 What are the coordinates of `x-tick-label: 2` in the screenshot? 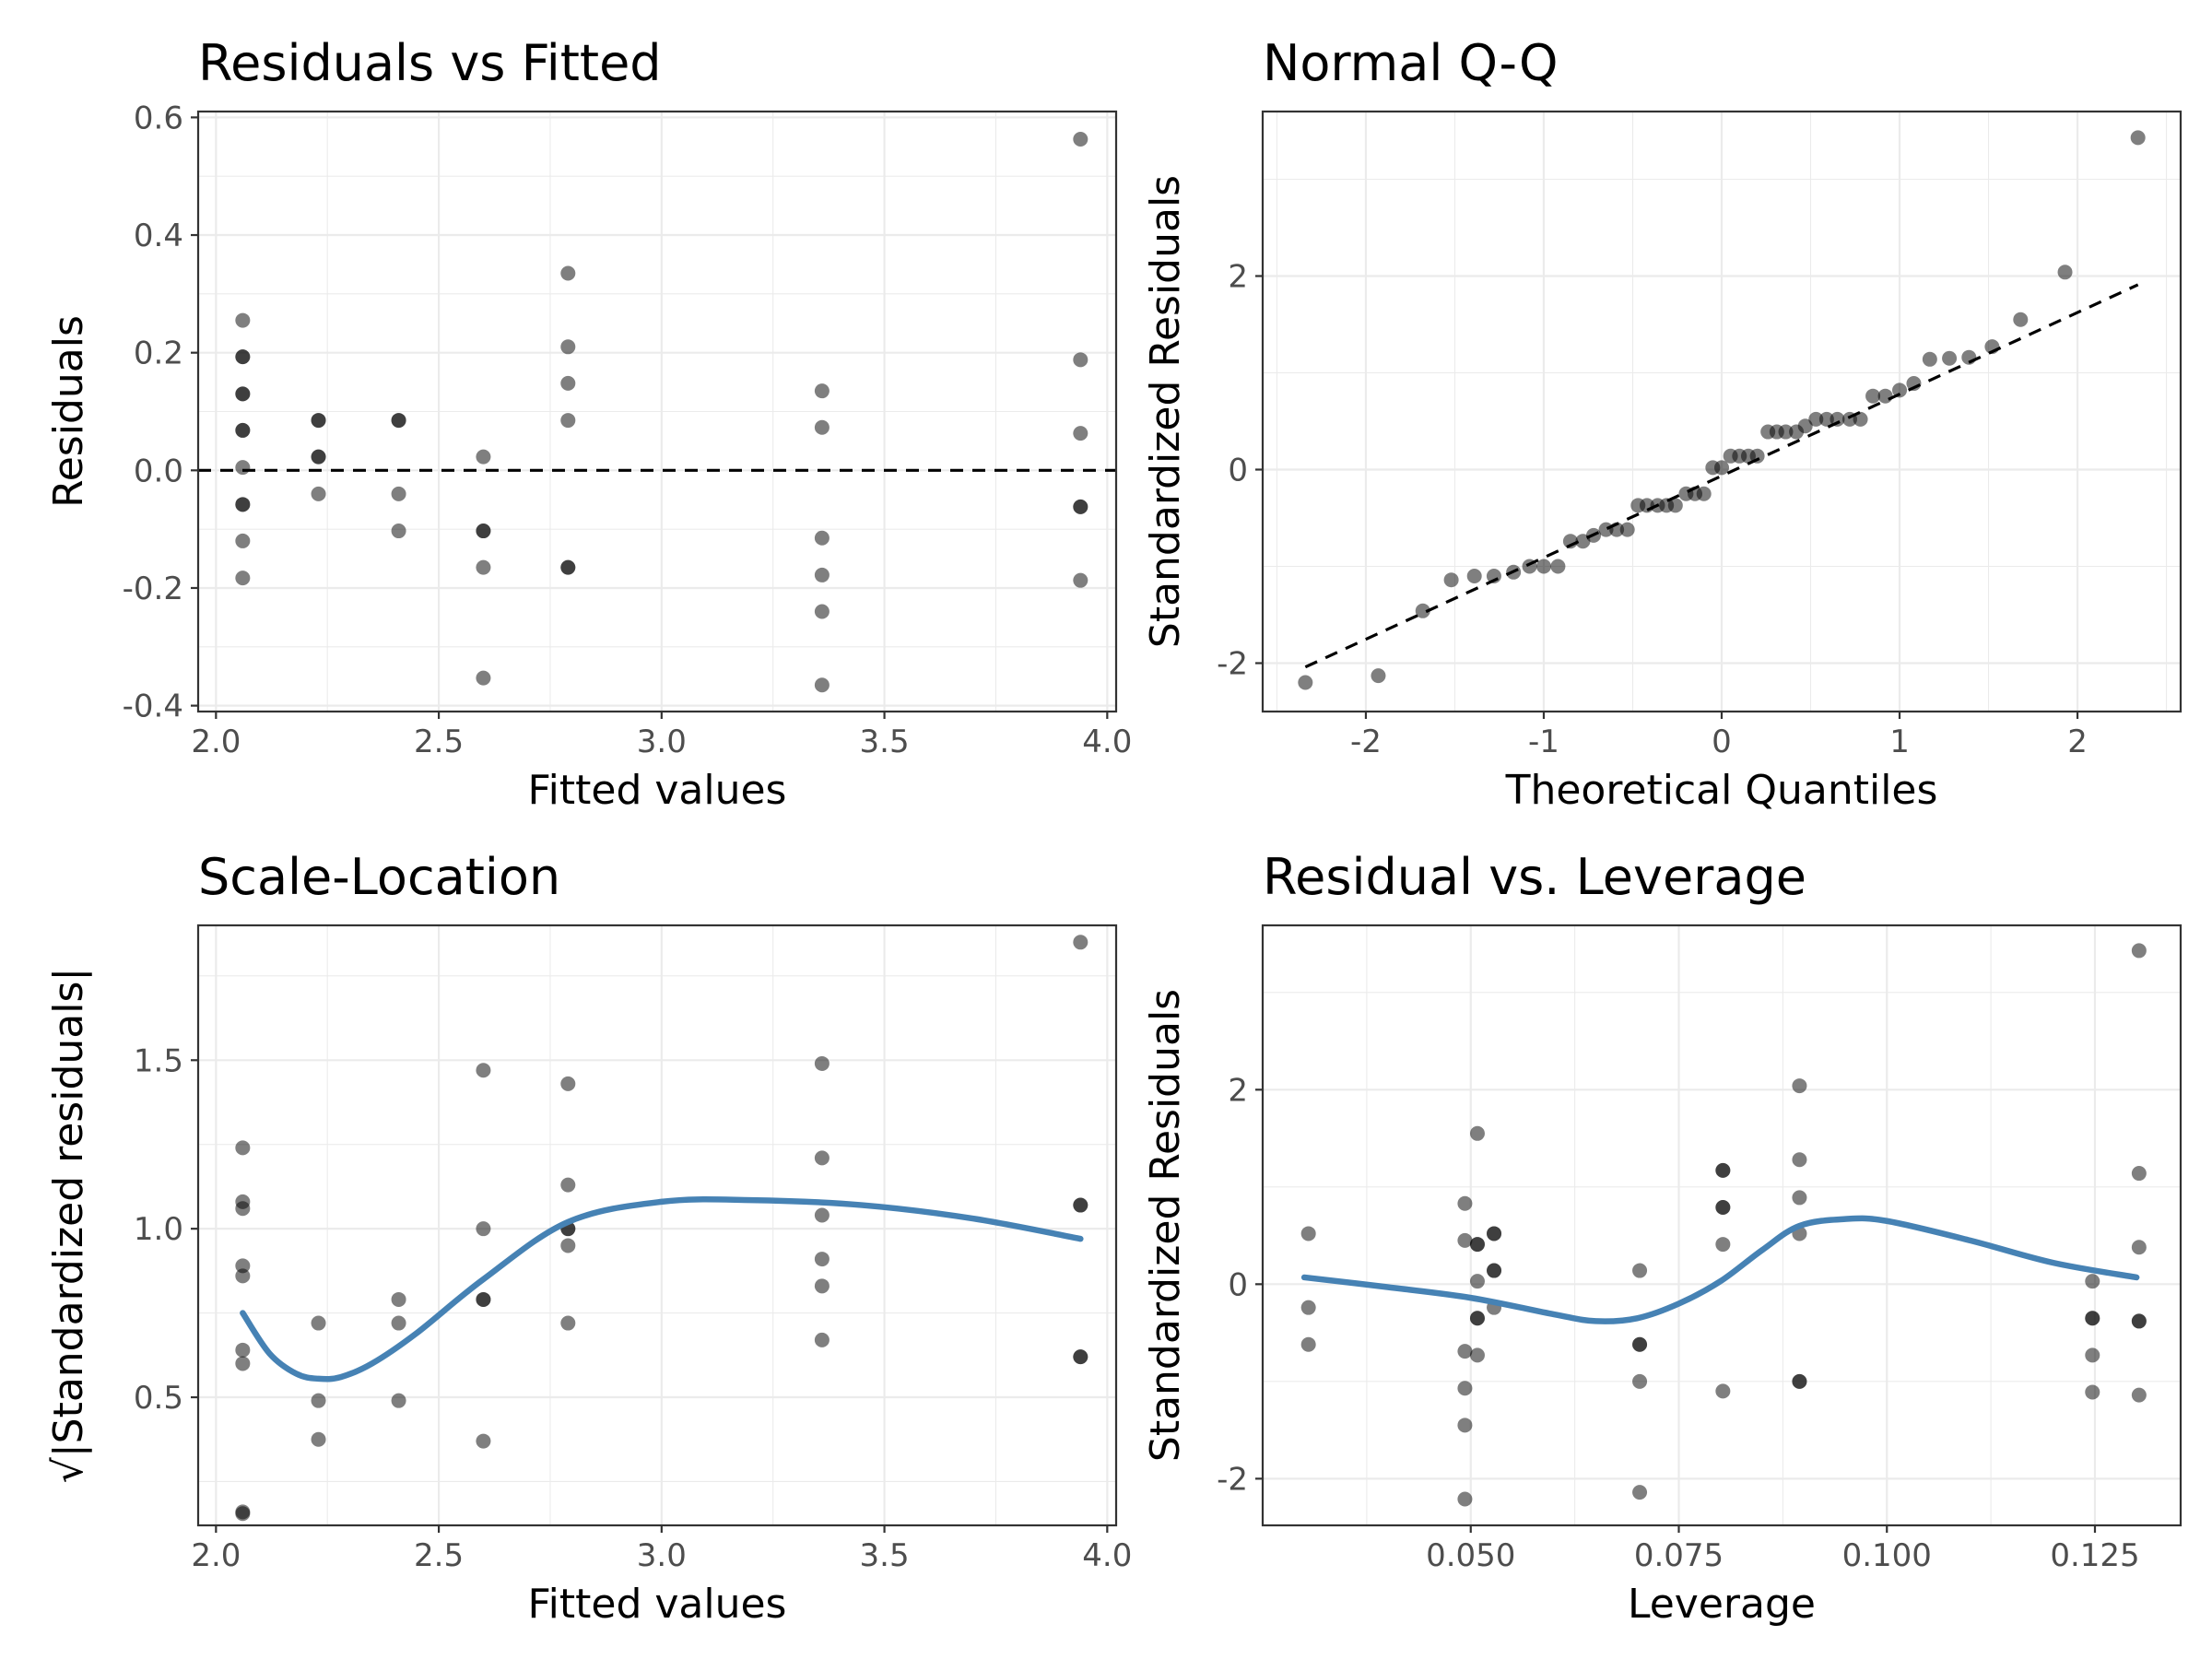 It's located at (2077, 742).